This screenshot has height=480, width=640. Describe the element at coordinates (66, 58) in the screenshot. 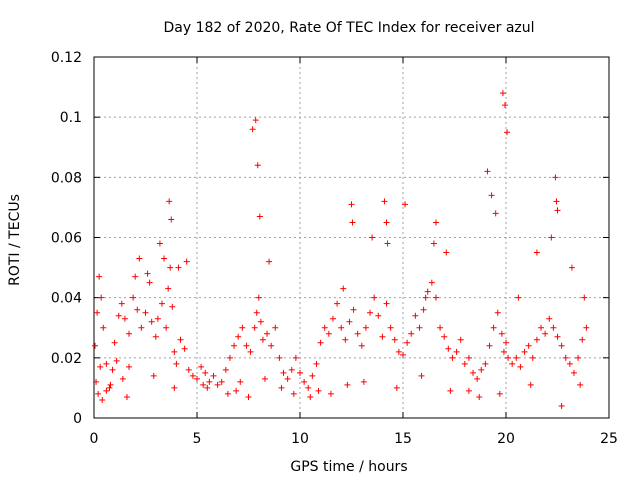

I see `y-tick-label: 0.12` at that location.